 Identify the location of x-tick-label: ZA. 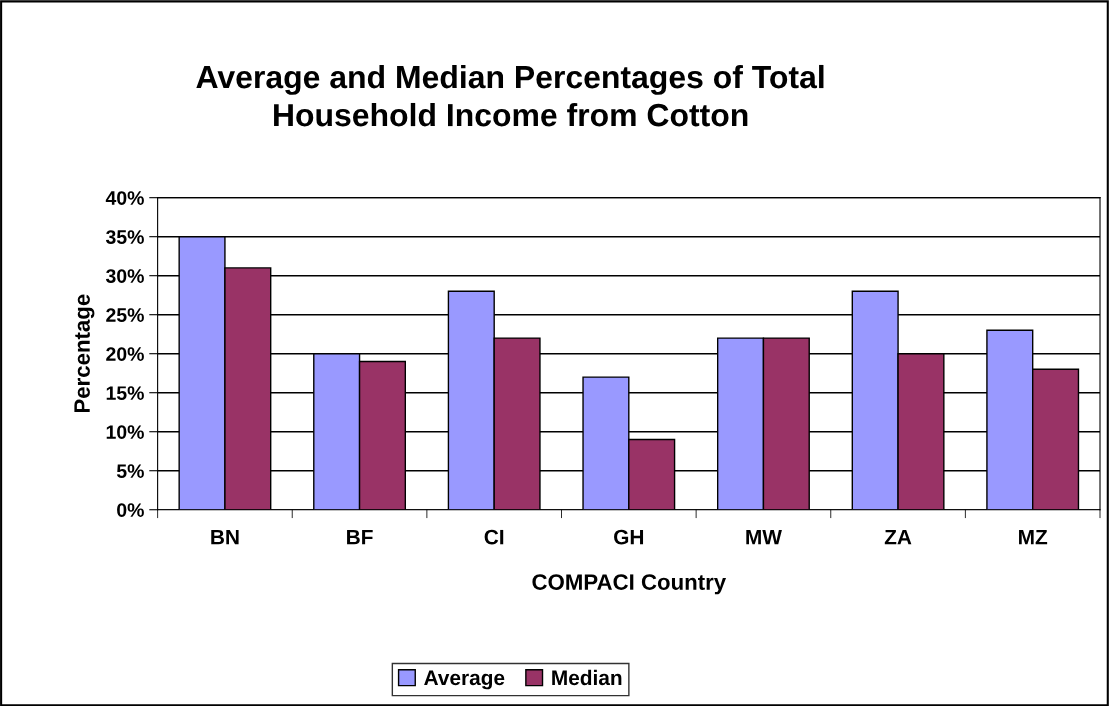
(898, 537).